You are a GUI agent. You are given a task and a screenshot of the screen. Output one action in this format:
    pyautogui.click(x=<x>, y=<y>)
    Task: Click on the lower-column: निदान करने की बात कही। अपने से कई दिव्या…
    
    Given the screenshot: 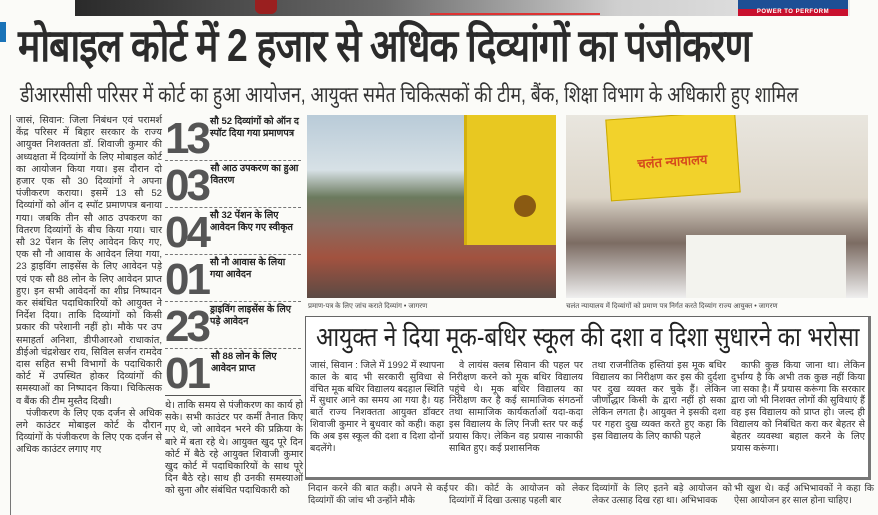 What is the action you would take?
    pyautogui.click(x=378, y=494)
    